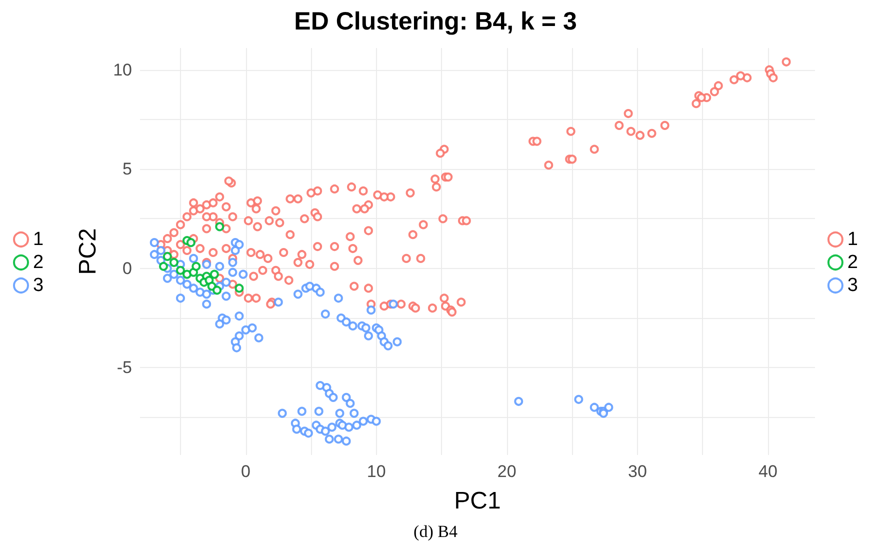  What do you see at coordinates (477, 501) in the screenshot?
I see `x-axis-title: PC1` at bounding box center [477, 501].